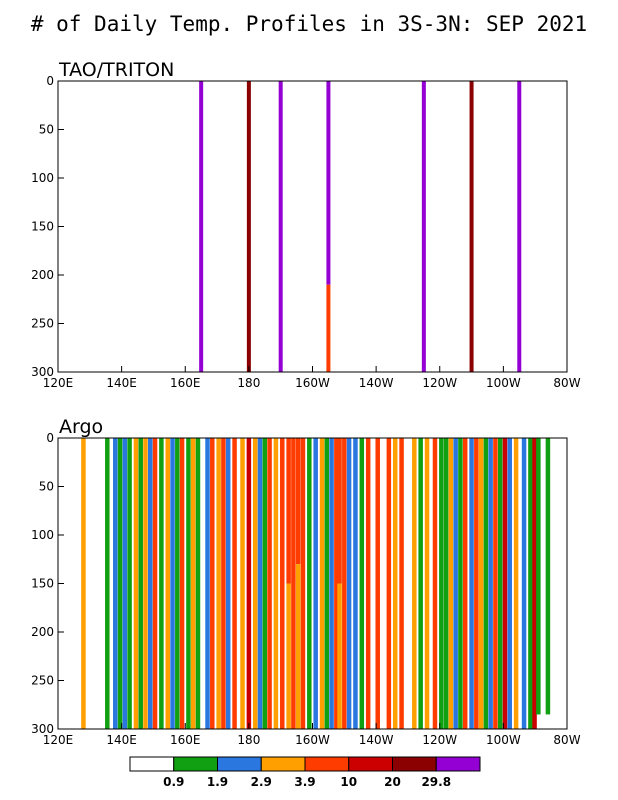 This screenshot has width=618, height=800. What do you see at coordinates (304, 782) in the screenshot?
I see `colorbar-label: 3.9` at bounding box center [304, 782].